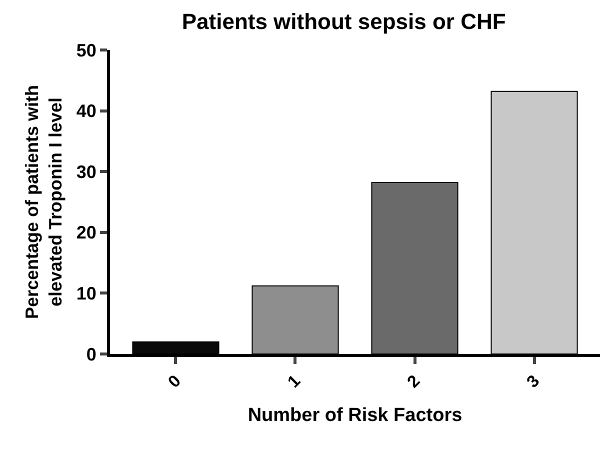 The width and height of the screenshot is (614, 454). What do you see at coordinates (86, 111) in the screenshot?
I see `y-tick-label: 40` at bounding box center [86, 111].